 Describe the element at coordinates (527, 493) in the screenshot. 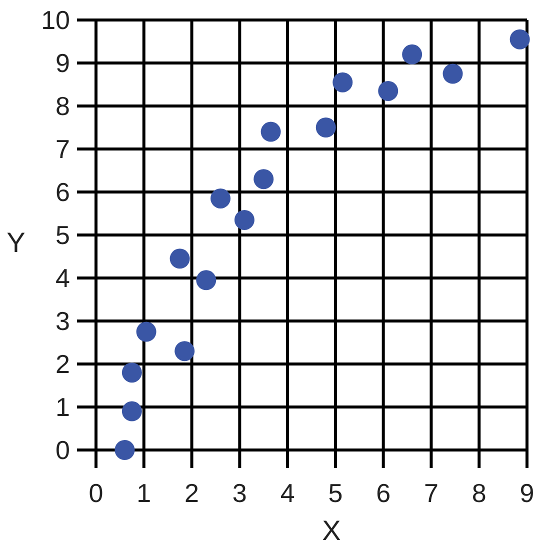

I see `x-tick-label: 9` at that location.